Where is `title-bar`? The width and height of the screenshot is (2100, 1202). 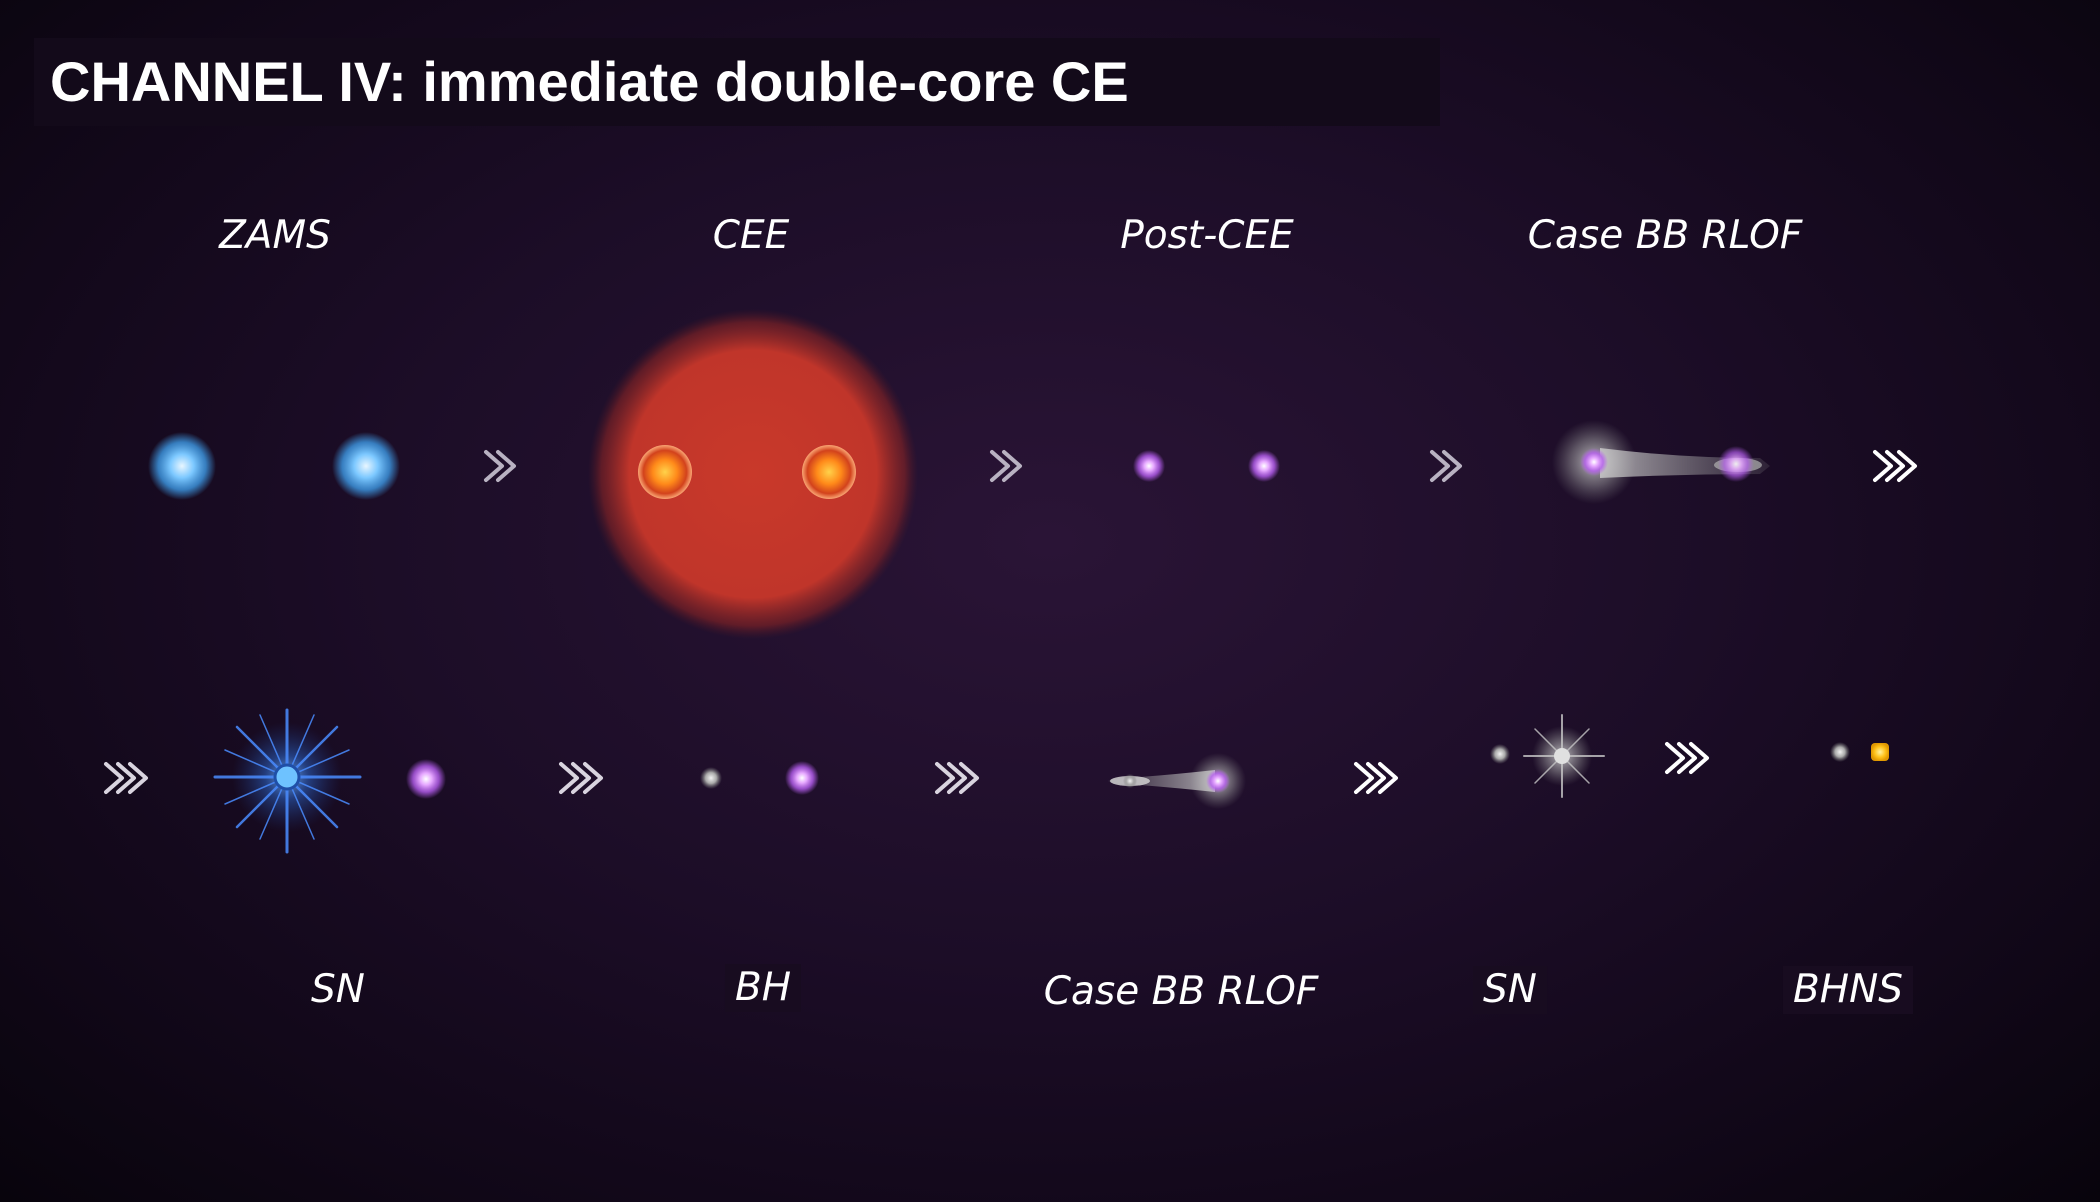
title-bar is located at coordinates (737, 82).